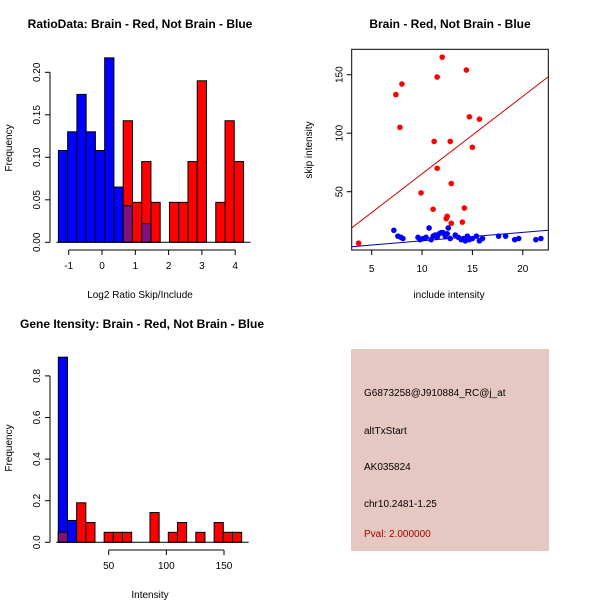 The image size is (600, 600). What do you see at coordinates (37, 200) in the screenshot?
I see `y-tick-label: 0.05` at bounding box center [37, 200].